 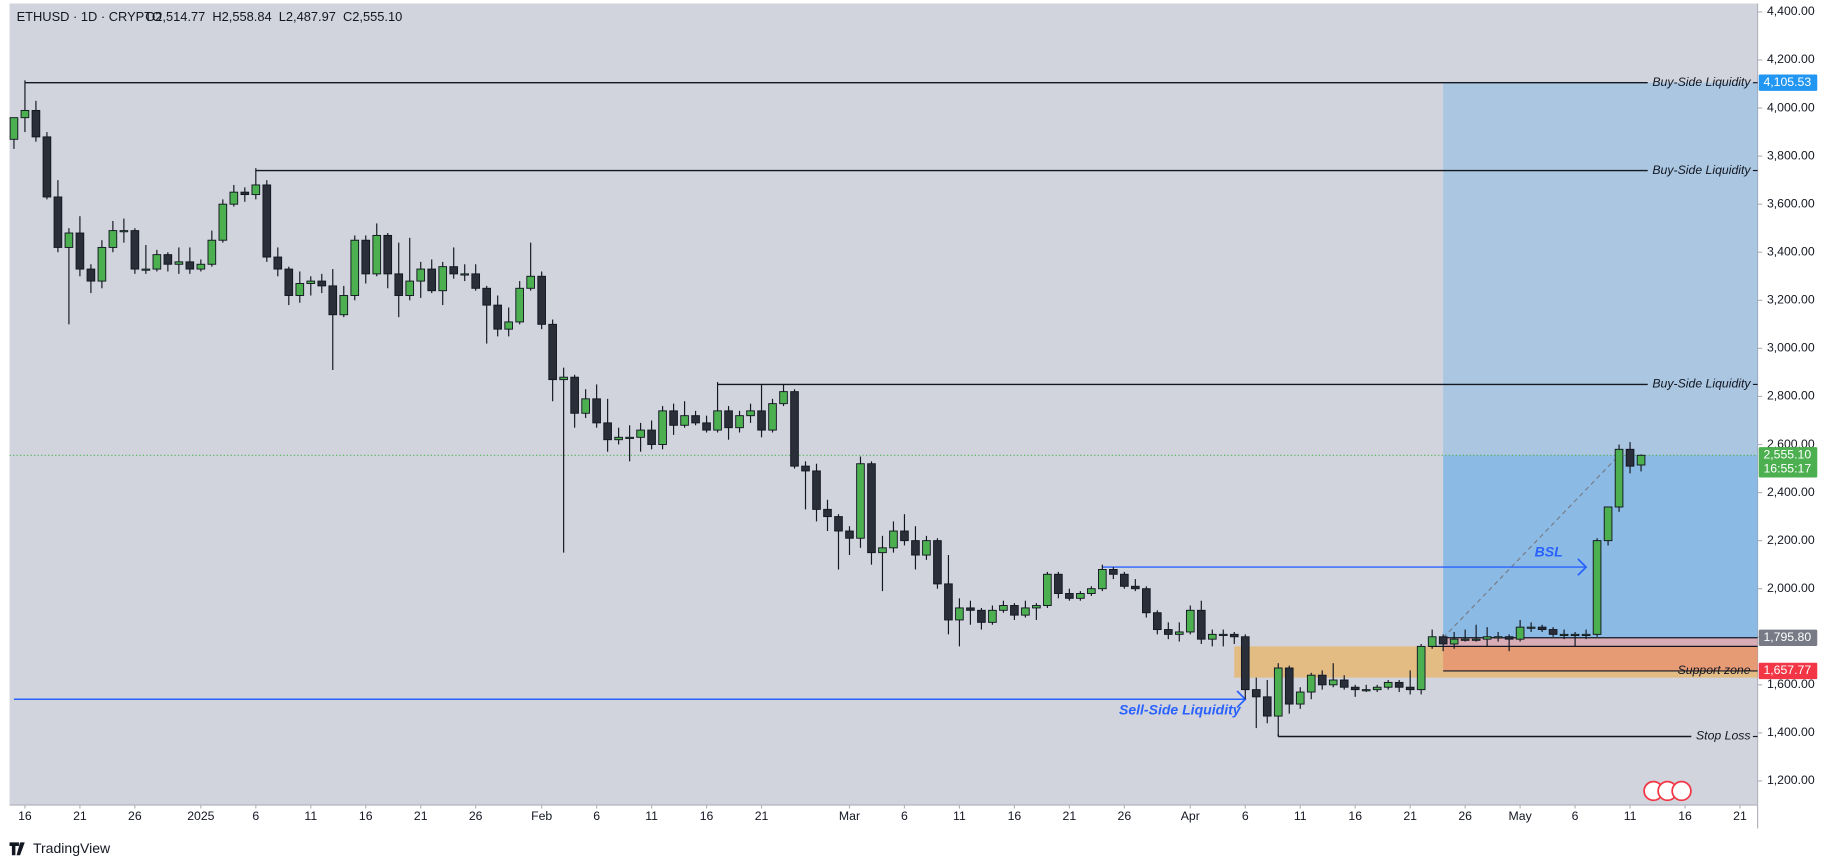 I want to click on time-axis-bg, so click(x=883, y=816).